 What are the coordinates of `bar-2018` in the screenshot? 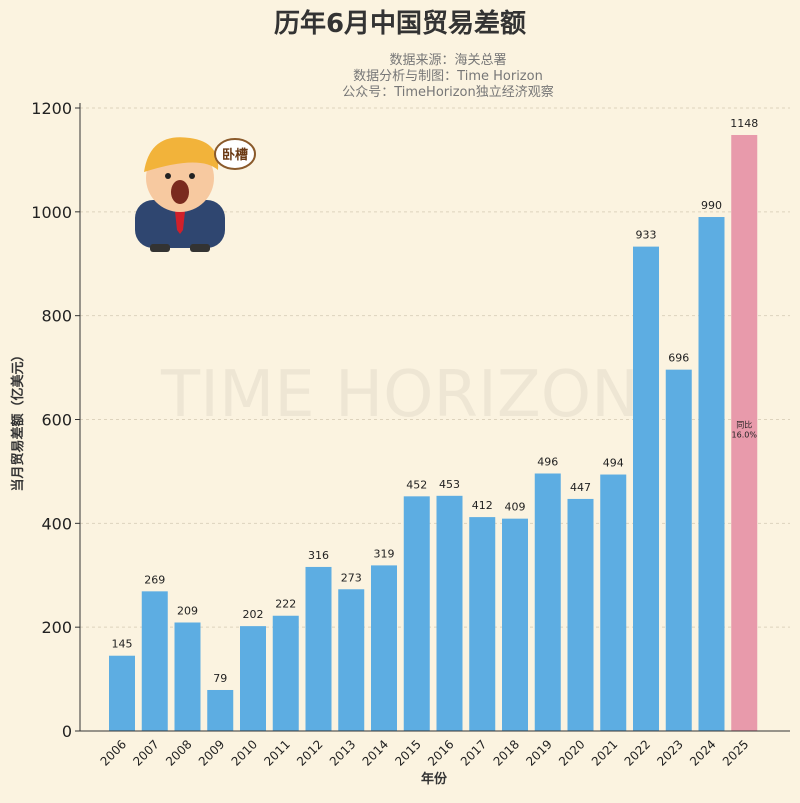 It's located at (515, 624).